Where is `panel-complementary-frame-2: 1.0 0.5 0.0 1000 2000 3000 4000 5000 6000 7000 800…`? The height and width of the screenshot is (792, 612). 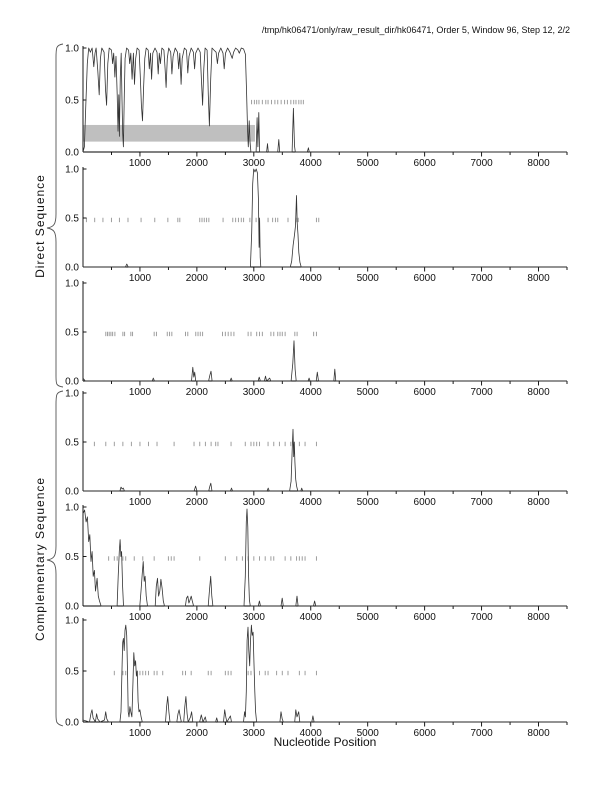 panel-complementary-frame-2: 1.0 0.5 0.0 1000 2000 3000 4000 5000 6000 7000 800… is located at coordinates (316, 563).